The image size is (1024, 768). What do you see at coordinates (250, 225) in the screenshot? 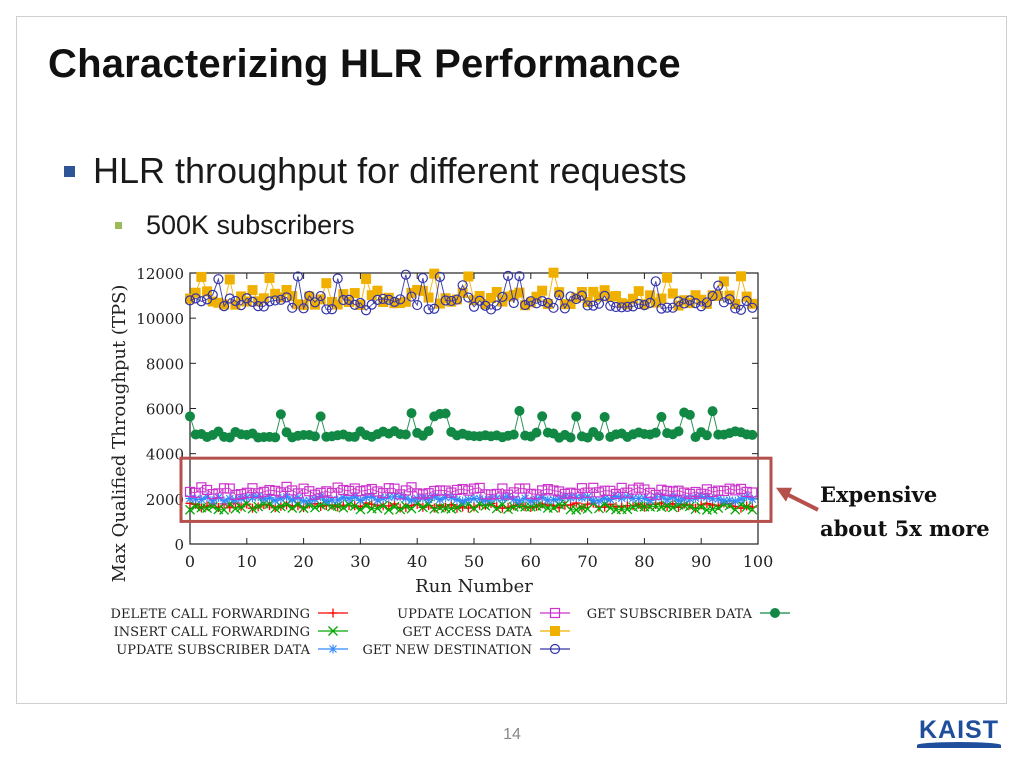
I see `bullet-level2-text: 500K subscribers` at bounding box center [250, 225].